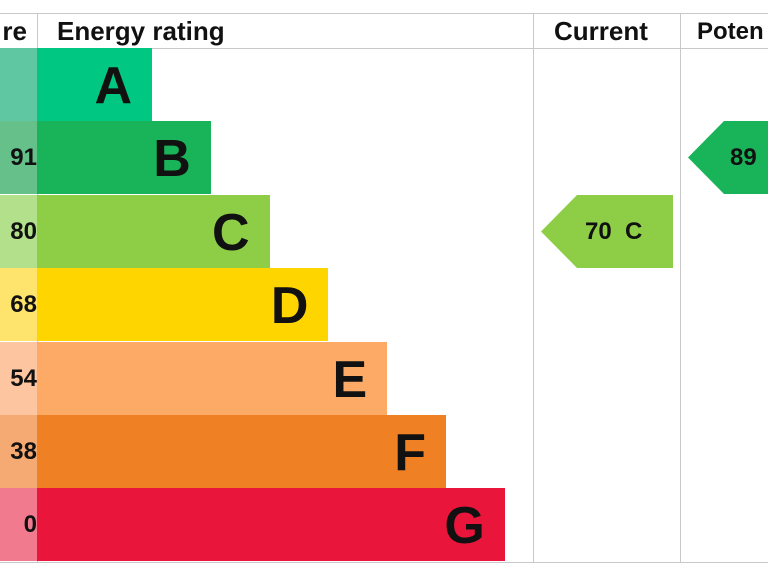 This screenshot has height=576, width=768. What do you see at coordinates (241, 451) in the screenshot?
I see `band-bar-f: F` at bounding box center [241, 451].